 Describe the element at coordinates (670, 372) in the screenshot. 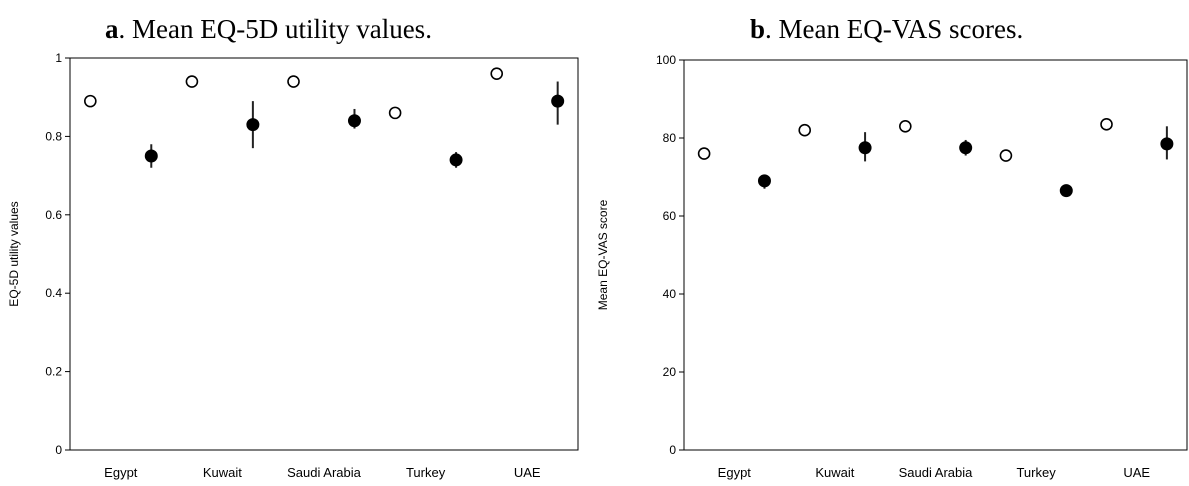

I see `y-tick-label: 20` at that location.